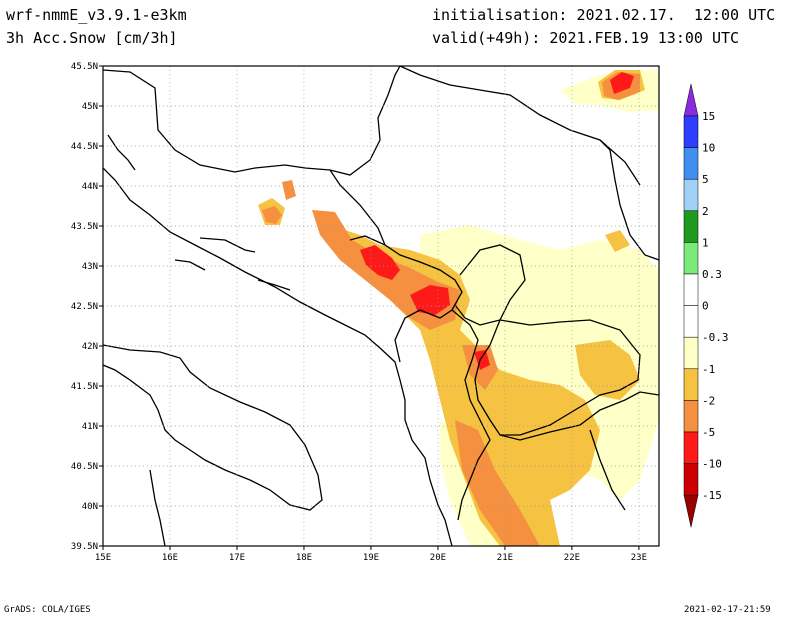 Image resolution: width=800 pixels, height=618 pixels. Describe the element at coordinates (708, 369) in the screenshot. I see `legend-label-8: -1` at that location.